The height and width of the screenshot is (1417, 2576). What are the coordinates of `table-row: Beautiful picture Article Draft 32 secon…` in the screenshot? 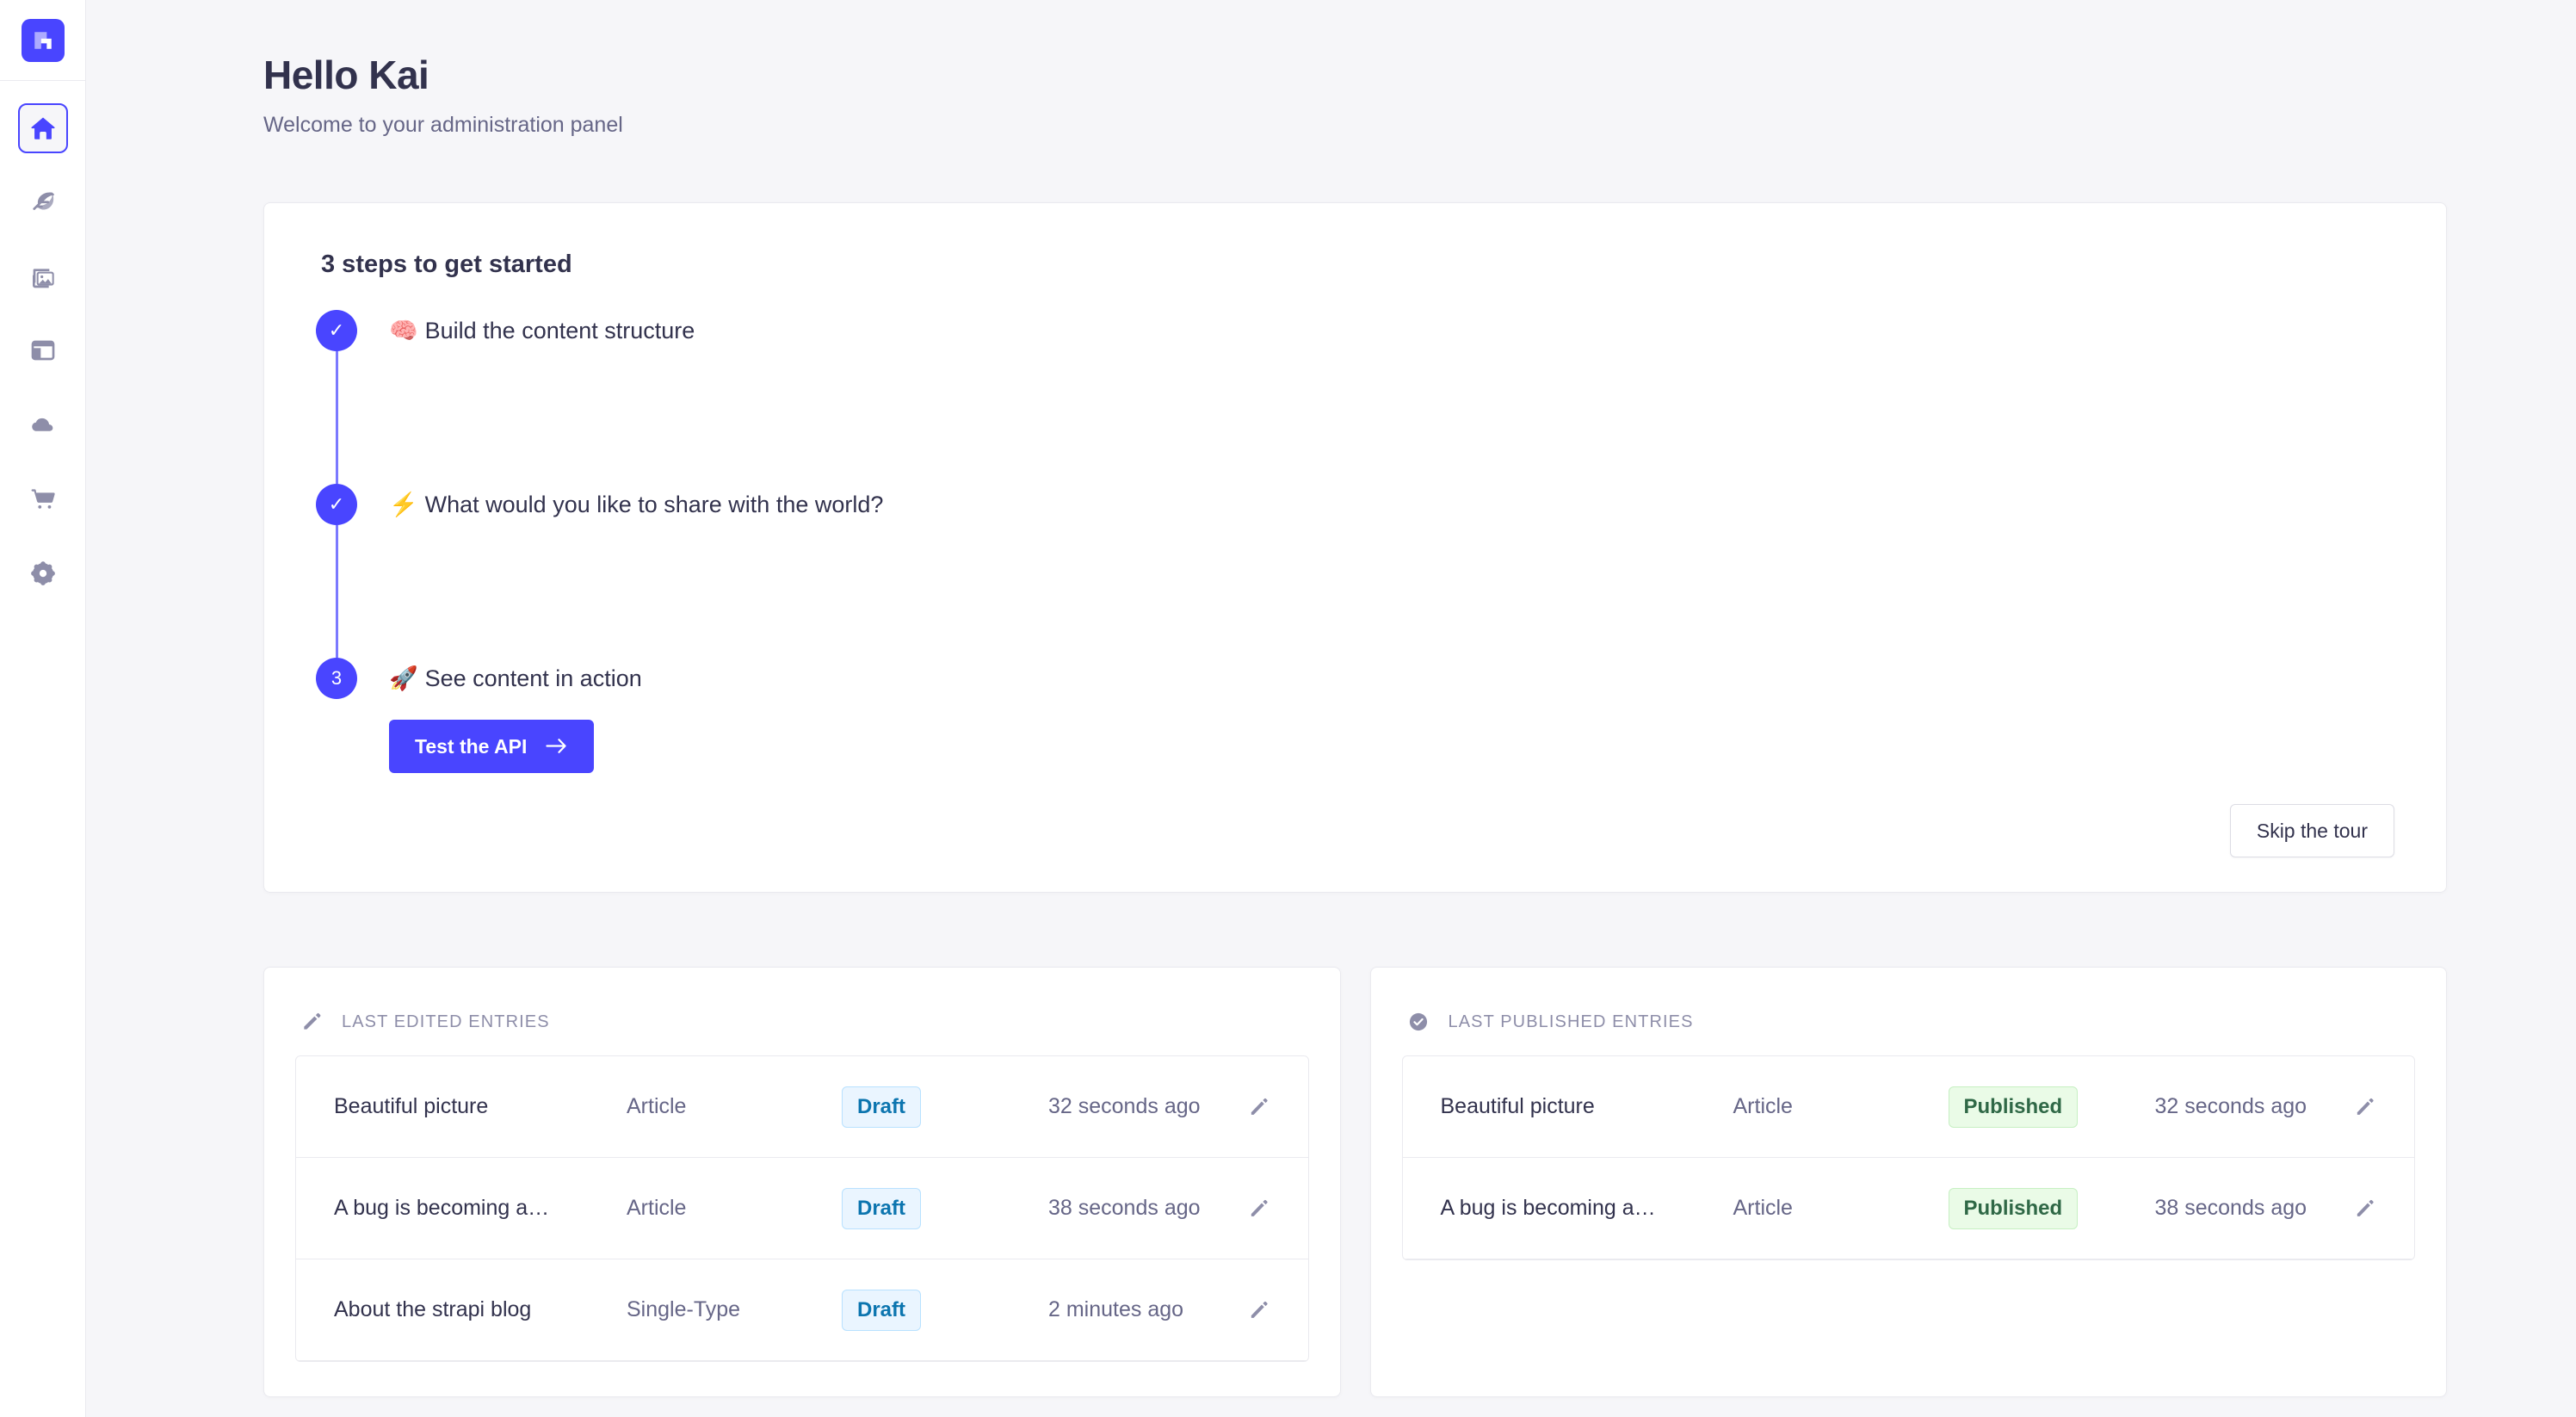 It's located at (802, 1107).